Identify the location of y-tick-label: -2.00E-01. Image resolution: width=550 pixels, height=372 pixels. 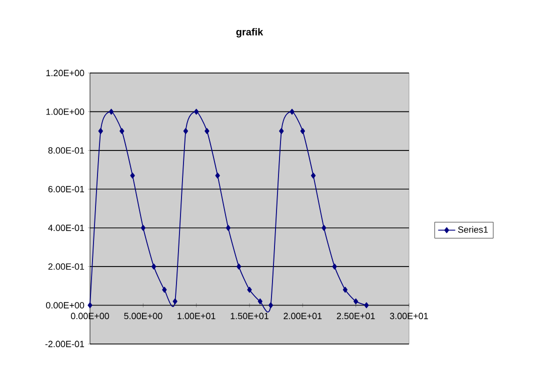
(64, 344).